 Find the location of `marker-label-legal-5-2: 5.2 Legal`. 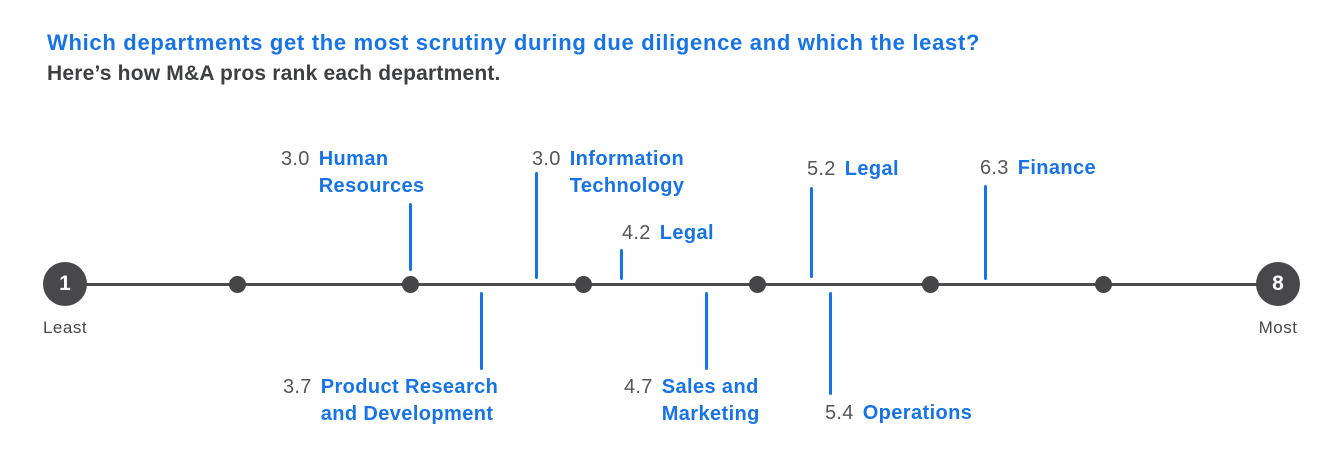

marker-label-legal-5-2: 5.2 Legal is located at coordinates (853, 169).